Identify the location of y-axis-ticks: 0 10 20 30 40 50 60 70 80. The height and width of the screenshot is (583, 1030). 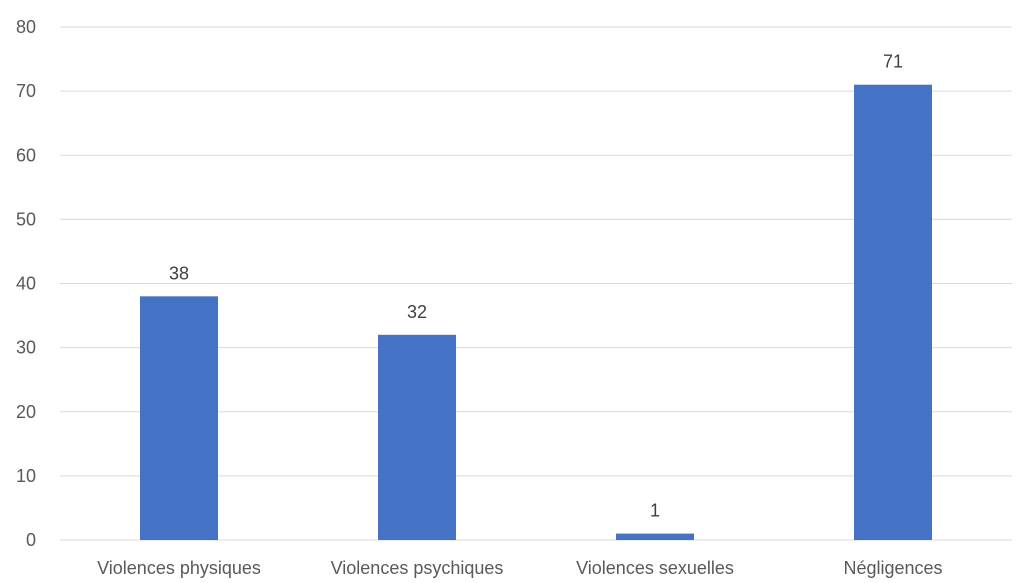
(26, 283).